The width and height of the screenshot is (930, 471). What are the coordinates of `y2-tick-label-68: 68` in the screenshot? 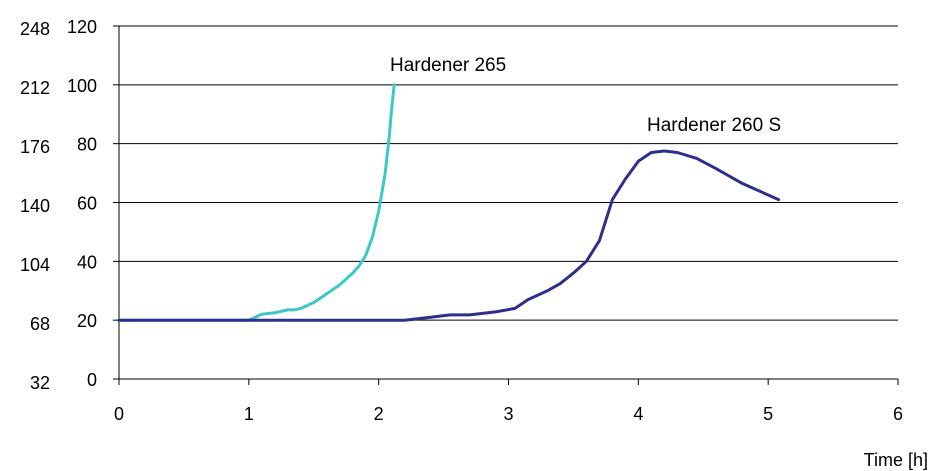 It's located at (40, 324).